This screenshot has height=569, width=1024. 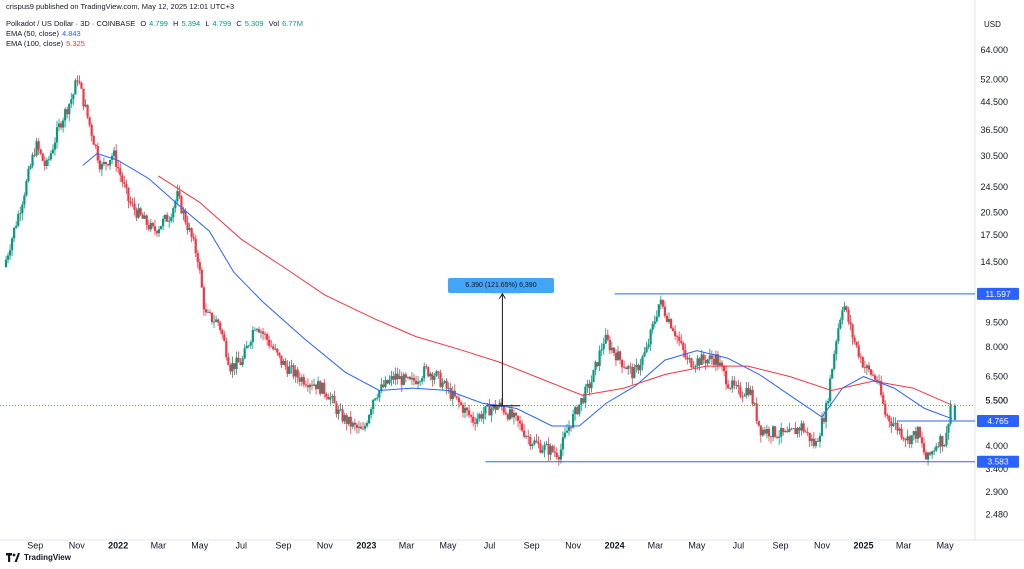 I want to click on low-value: 4.799, so click(x=222, y=23).